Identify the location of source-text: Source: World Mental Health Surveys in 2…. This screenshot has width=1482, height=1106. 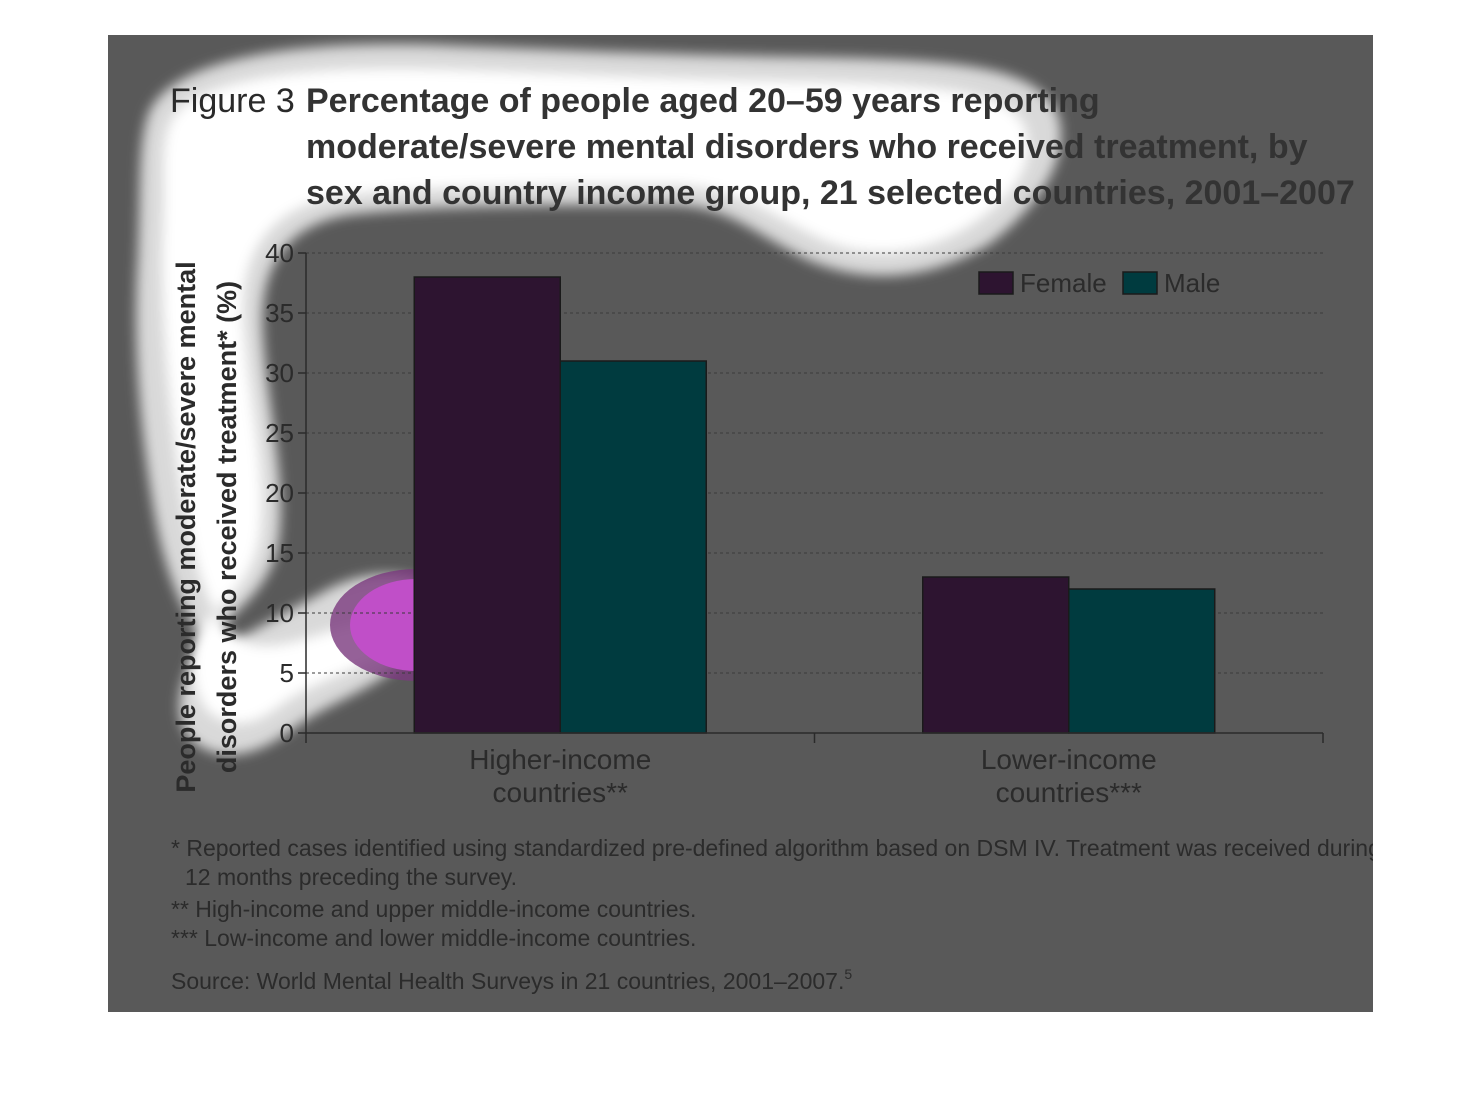
(507, 981).